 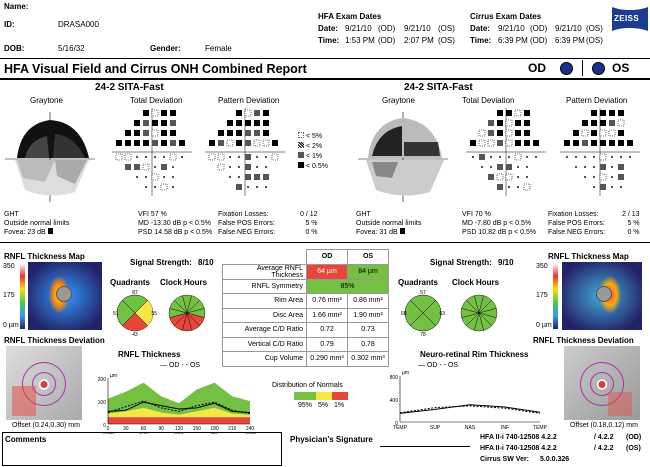 What do you see at coordinates (621, 68) in the screenshot?
I see `eye-os-label: OS` at bounding box center [621, 68].